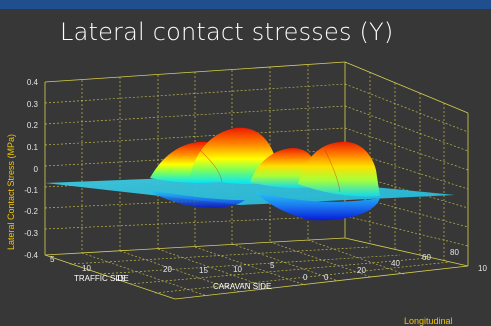 The image size is (491, 326). I want to click on longitudinal-tick: 10, so click(482, 268).